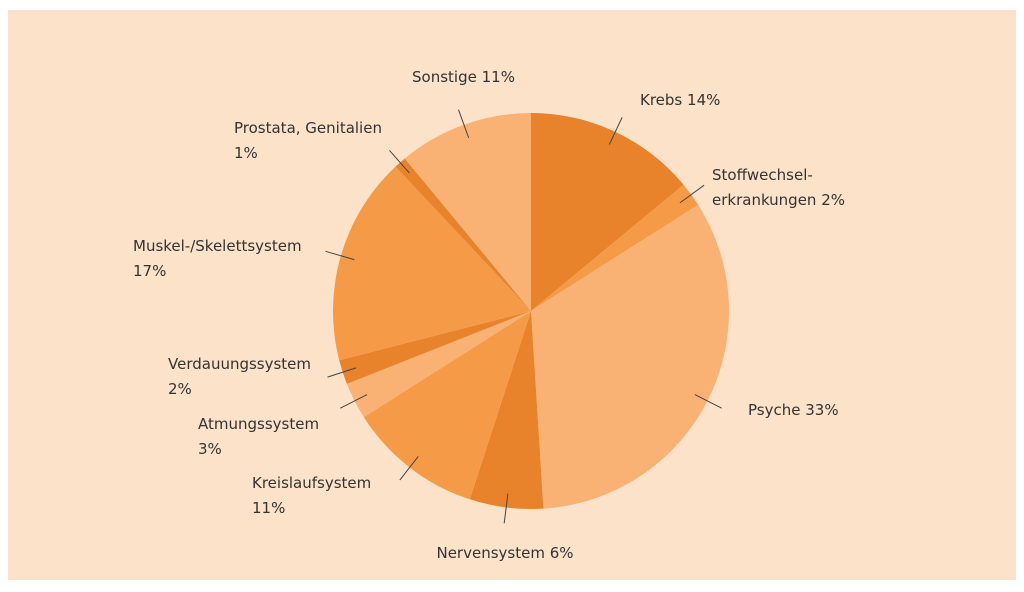 This screenshot has height=592, width=1024. I want to click on slice-label: Muskel-/Skelettsystem 17%, so click(217, 259).